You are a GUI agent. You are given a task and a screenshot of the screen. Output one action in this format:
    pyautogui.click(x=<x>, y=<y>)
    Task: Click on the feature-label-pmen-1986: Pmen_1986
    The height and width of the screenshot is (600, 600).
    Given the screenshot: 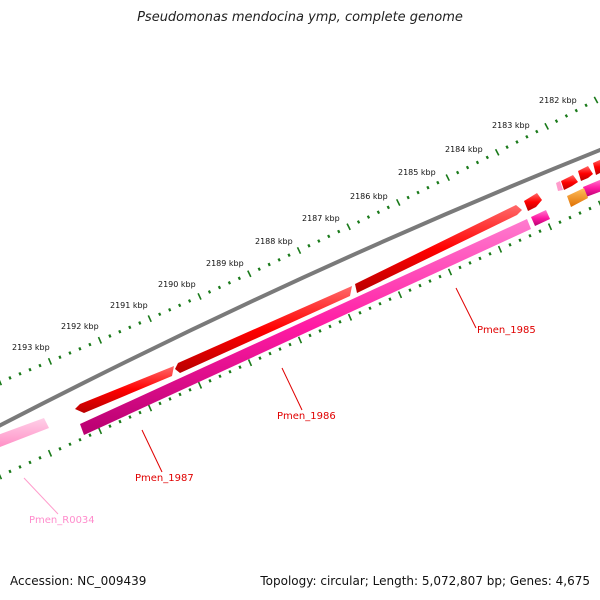 What is the action you would take?
    pyautogui.click(x=306, y=416)
    